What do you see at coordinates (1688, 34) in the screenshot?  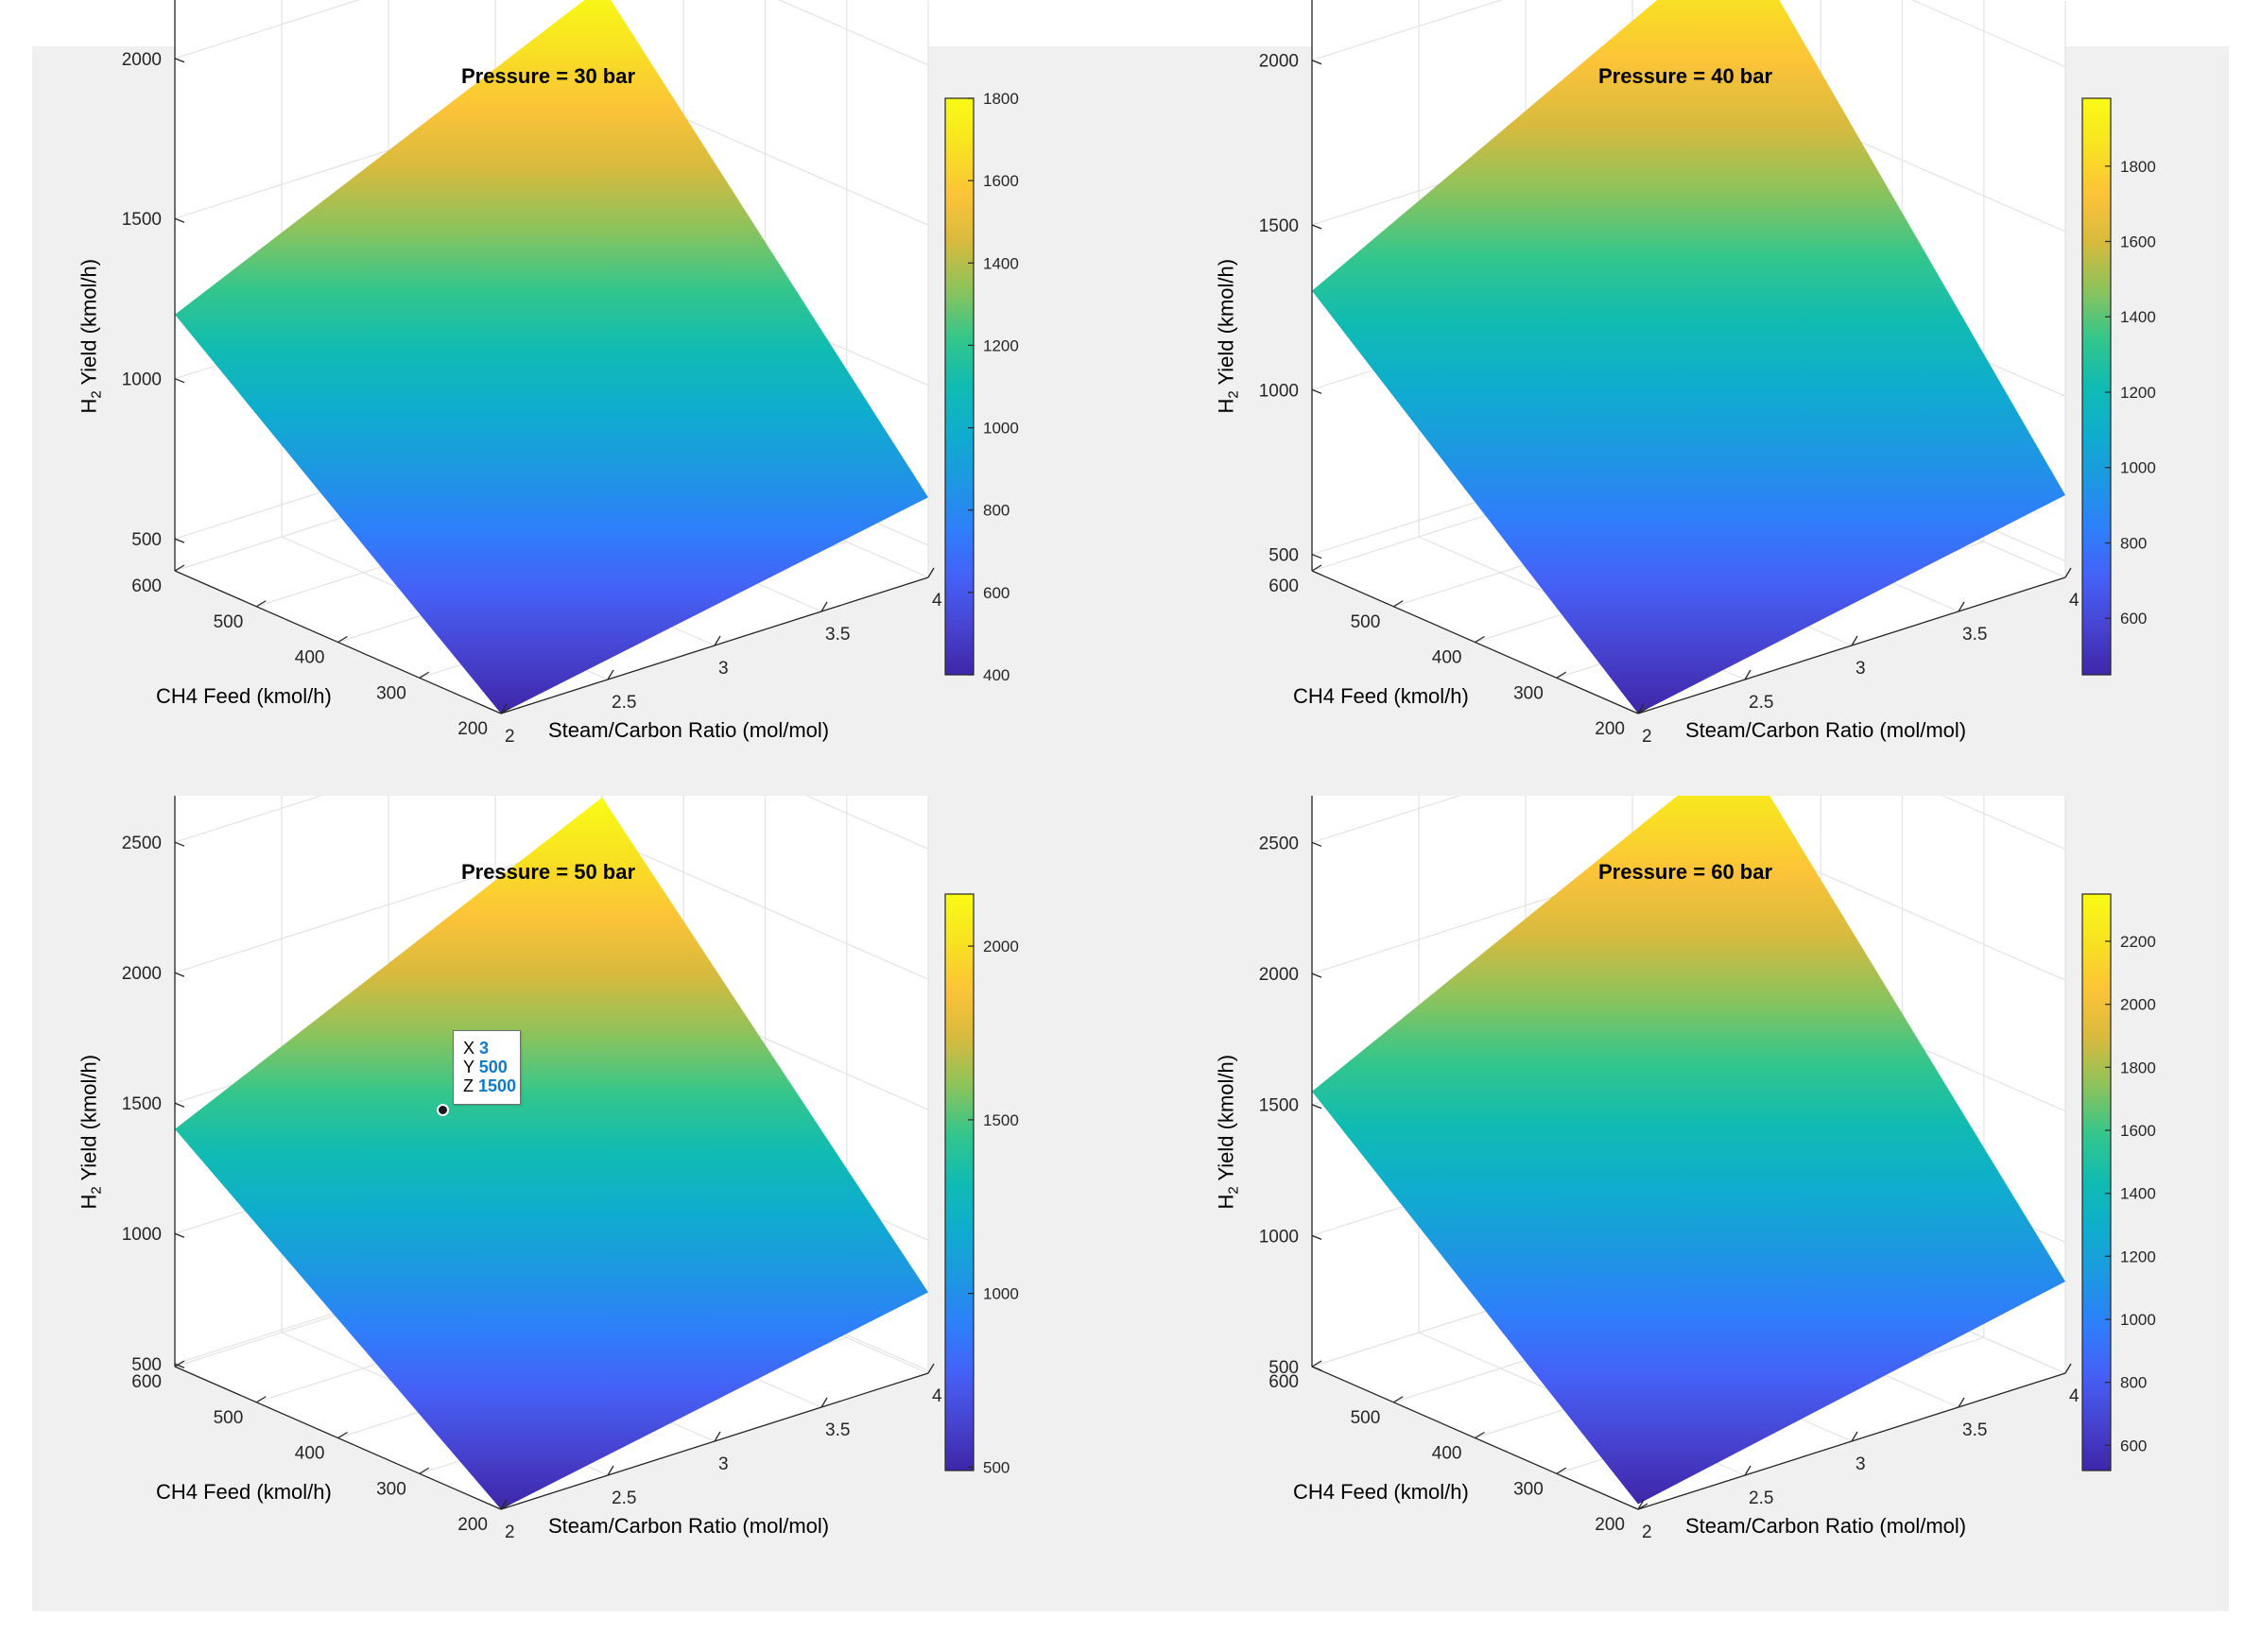 I see `grid-line-z` at bounding box center [1688, 34].